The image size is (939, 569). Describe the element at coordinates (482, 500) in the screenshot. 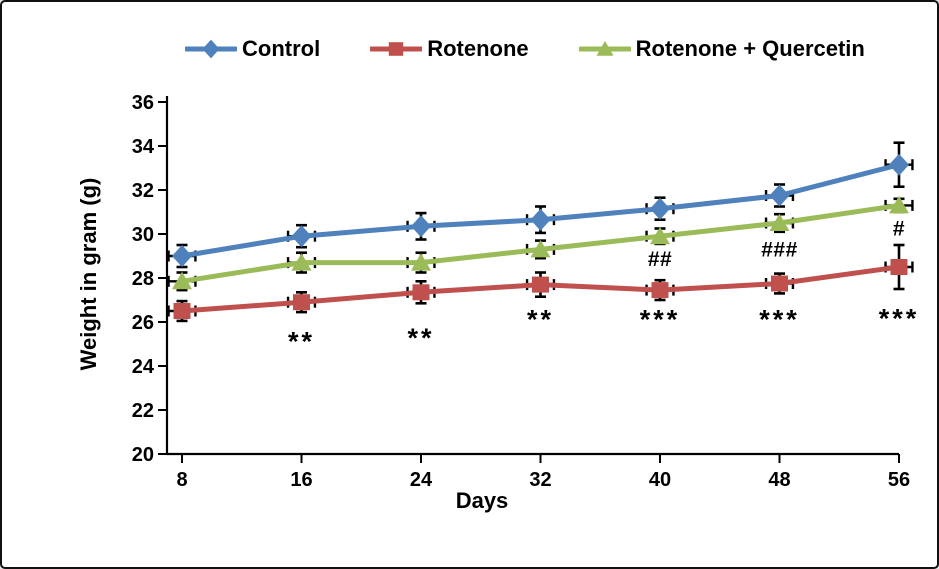

I see `x-axis-title: Days` at that location.